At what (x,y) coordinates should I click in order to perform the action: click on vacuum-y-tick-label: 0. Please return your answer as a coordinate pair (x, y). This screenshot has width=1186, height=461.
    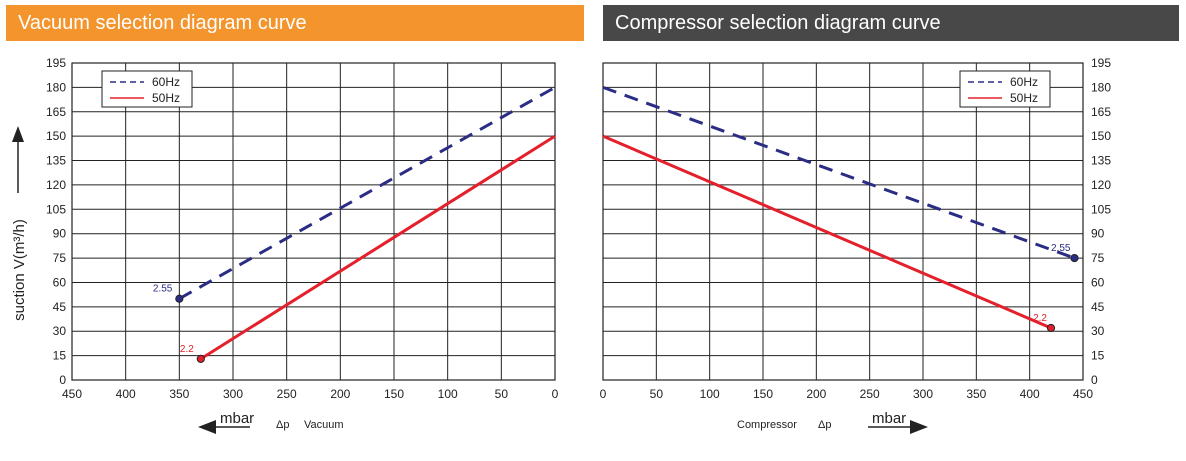
    Looking at the image, I should click on (62, 380).